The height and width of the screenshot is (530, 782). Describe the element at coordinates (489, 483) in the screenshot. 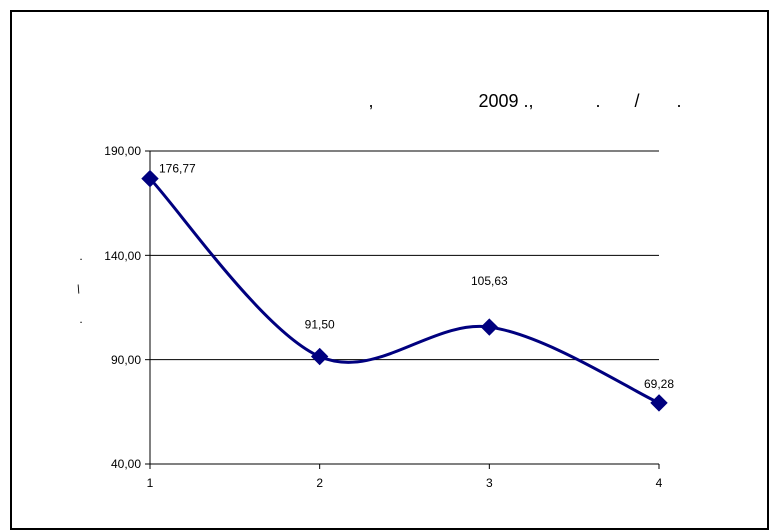

I see `x-tick-label: 3` at that location.